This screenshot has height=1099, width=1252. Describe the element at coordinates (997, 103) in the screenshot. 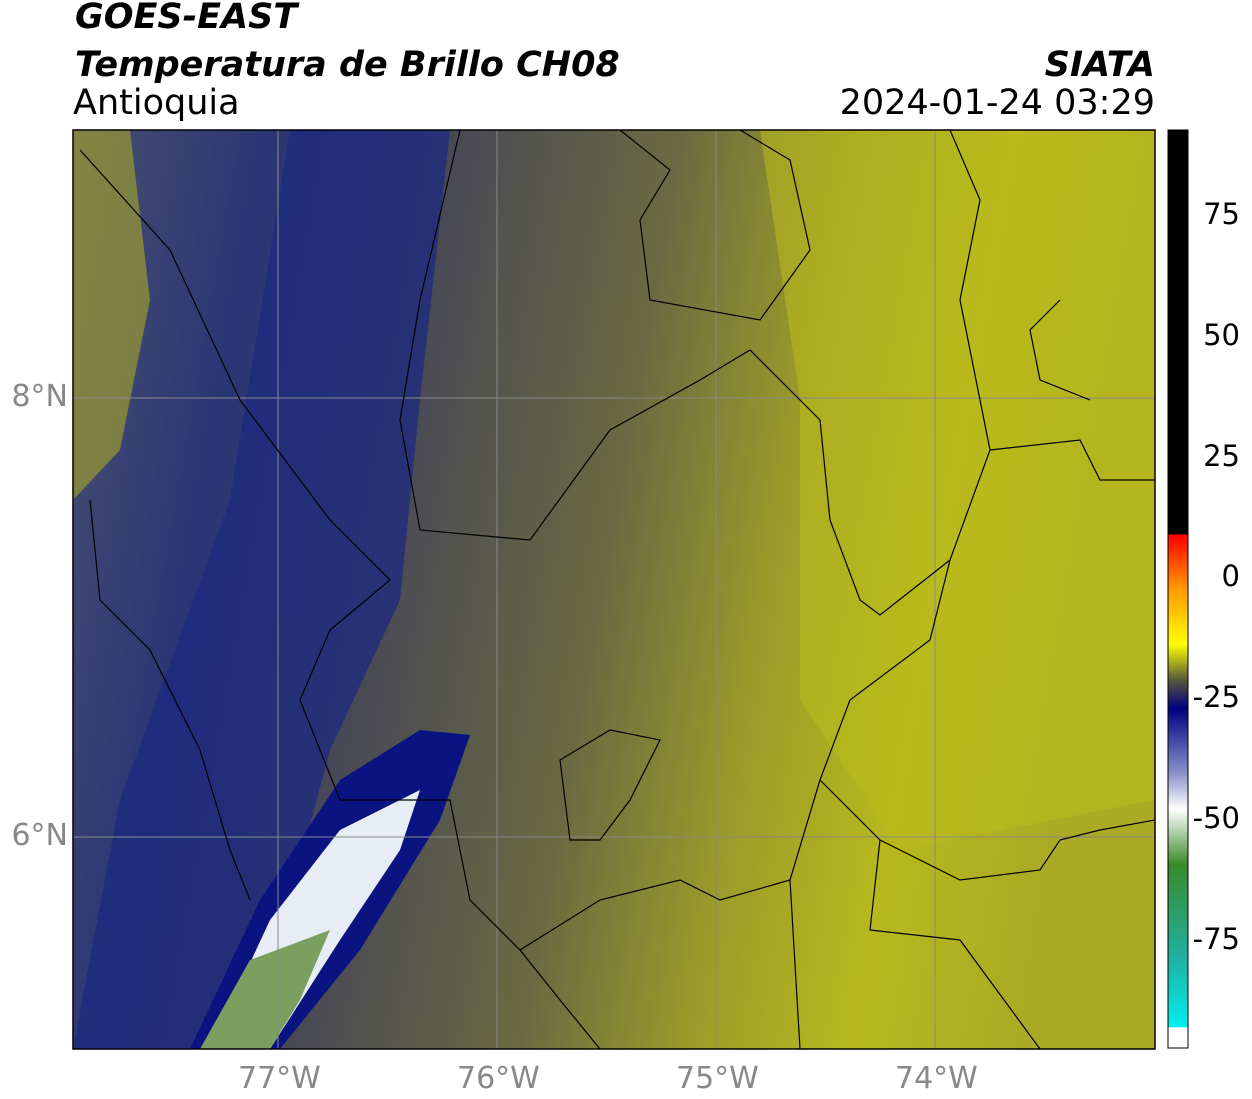

I see `datetime: 2024-01-24 03:29` at that location.